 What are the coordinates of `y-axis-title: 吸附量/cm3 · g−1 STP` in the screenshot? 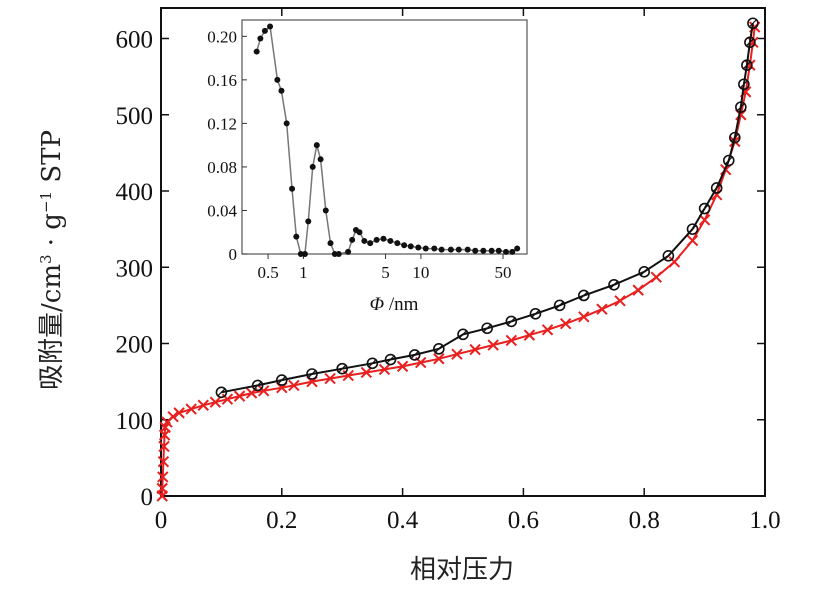 It's located at (52, 260).